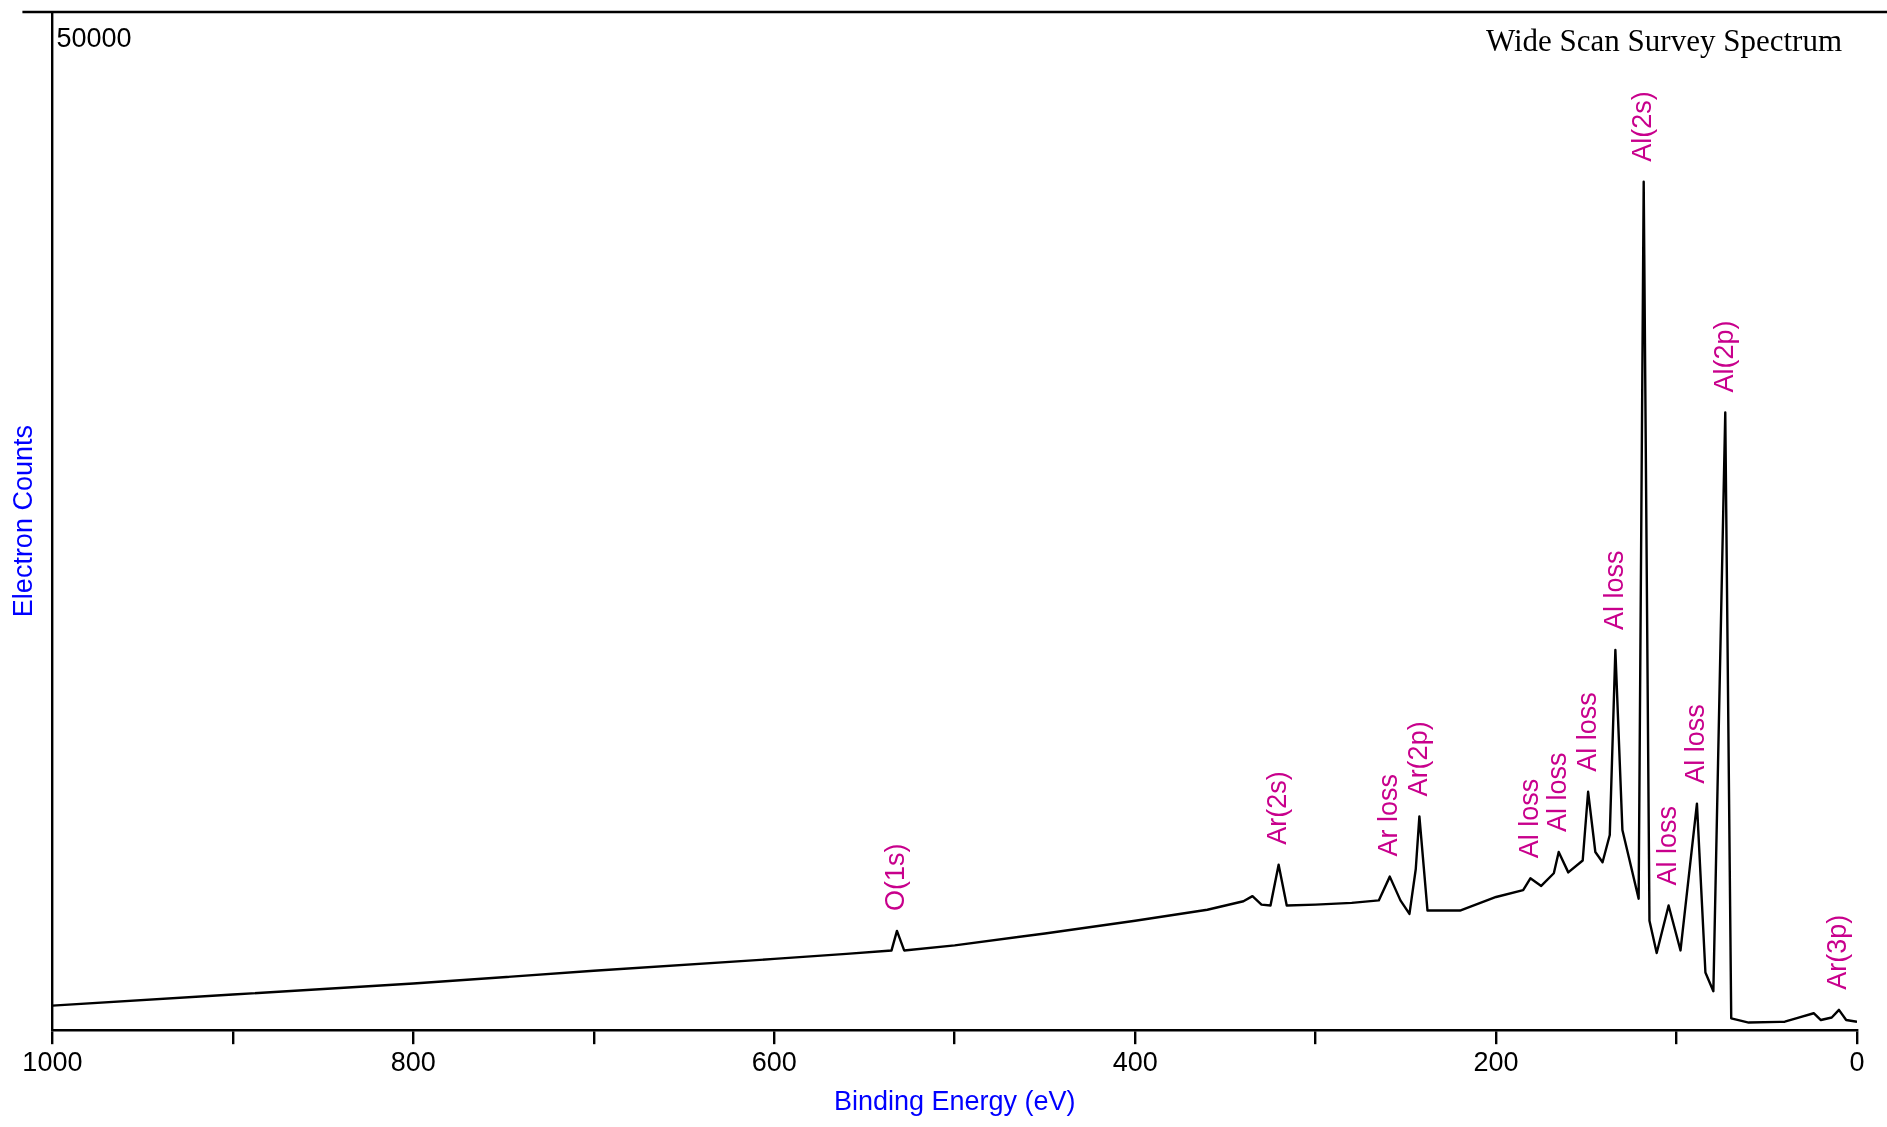  What do you see at coordinates (1642, 126) in the screenshot?
I see `annotation: Al(2s)` at bounding box center [1642, 126].